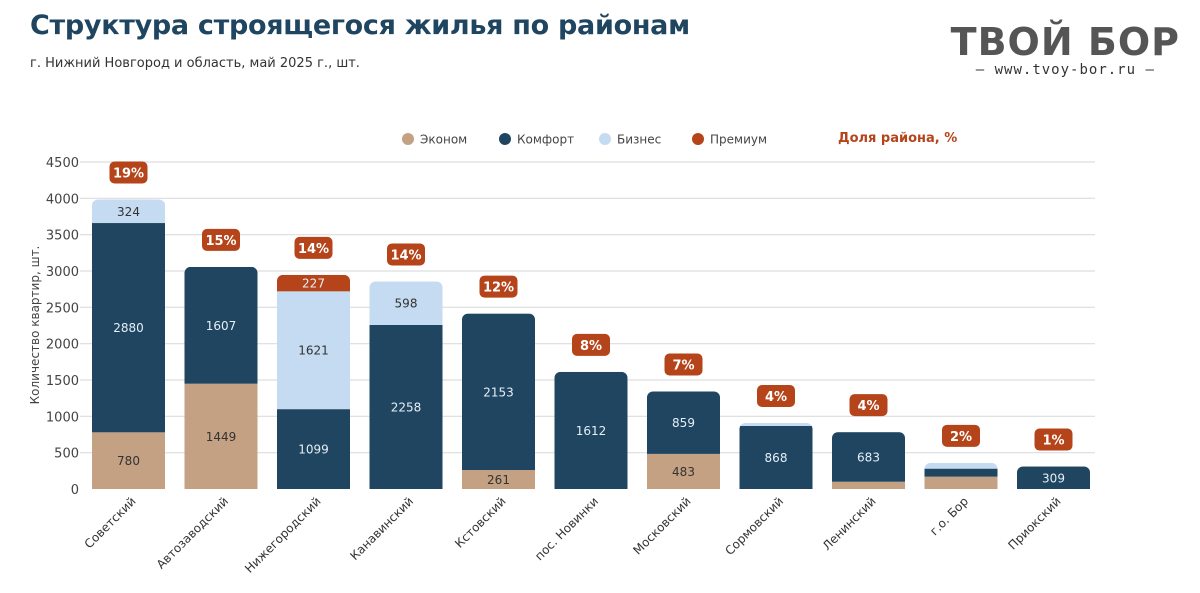  What do you see at coordinates (897, 138) in the screenshot?
I see `share-legend-label: Доля района, %` at bounding box center [897, 138].